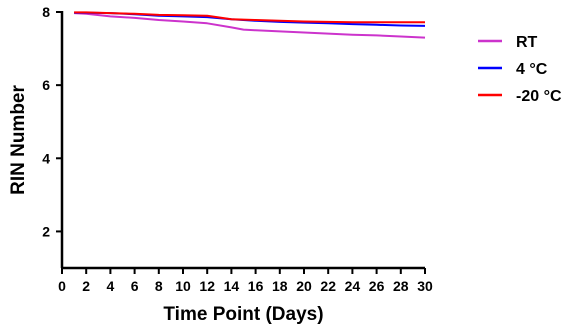 The image size is (579, 332). What do you see at coordinates (425, 286) in the screenshot?
I see `x-tick-label: 30` at bounding box center [425, 286].